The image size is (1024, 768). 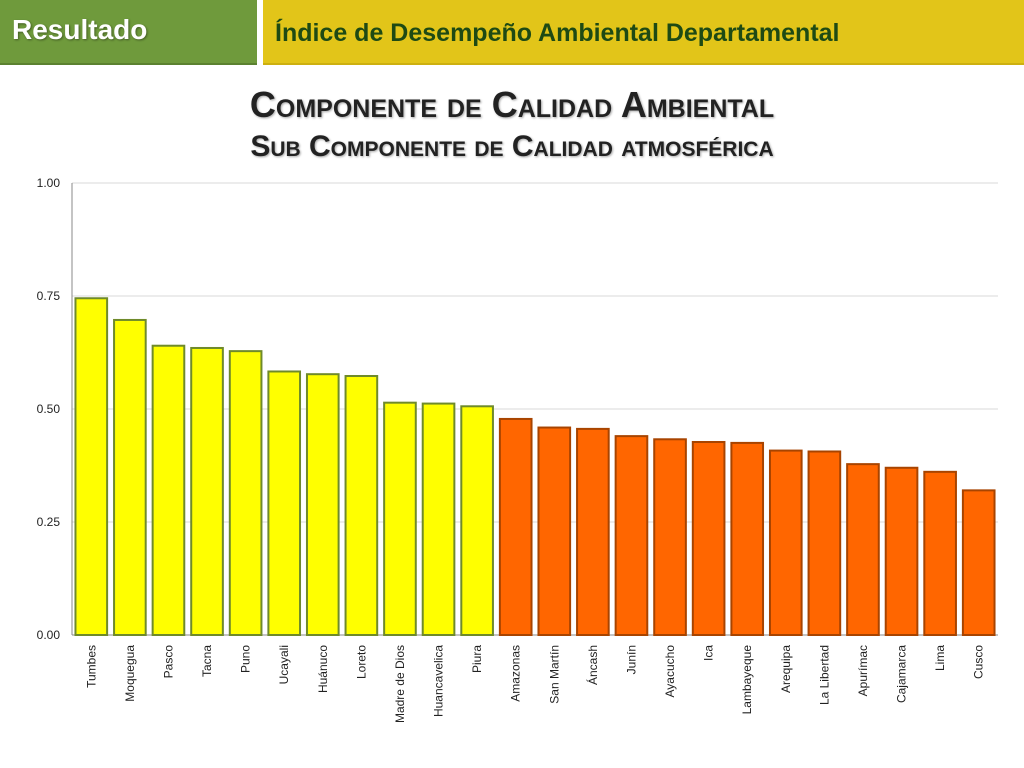 What do you see at coordinates (554, 674) in the screenshot?
I see `x-tick-label: San Martín` at bounding box center [554, 674].